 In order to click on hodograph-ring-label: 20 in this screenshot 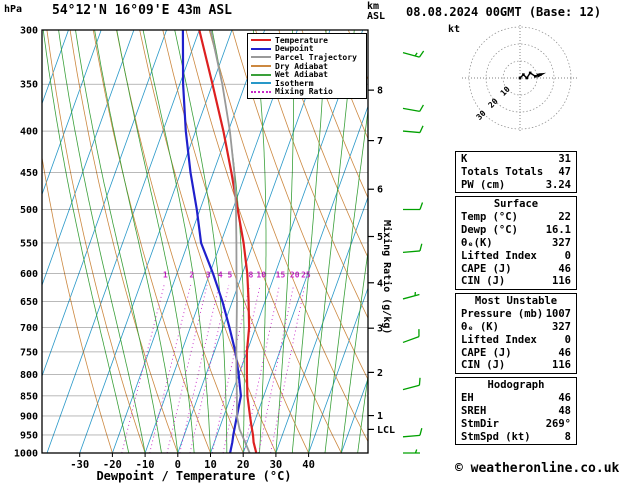, I will do `click(493, 103)`.